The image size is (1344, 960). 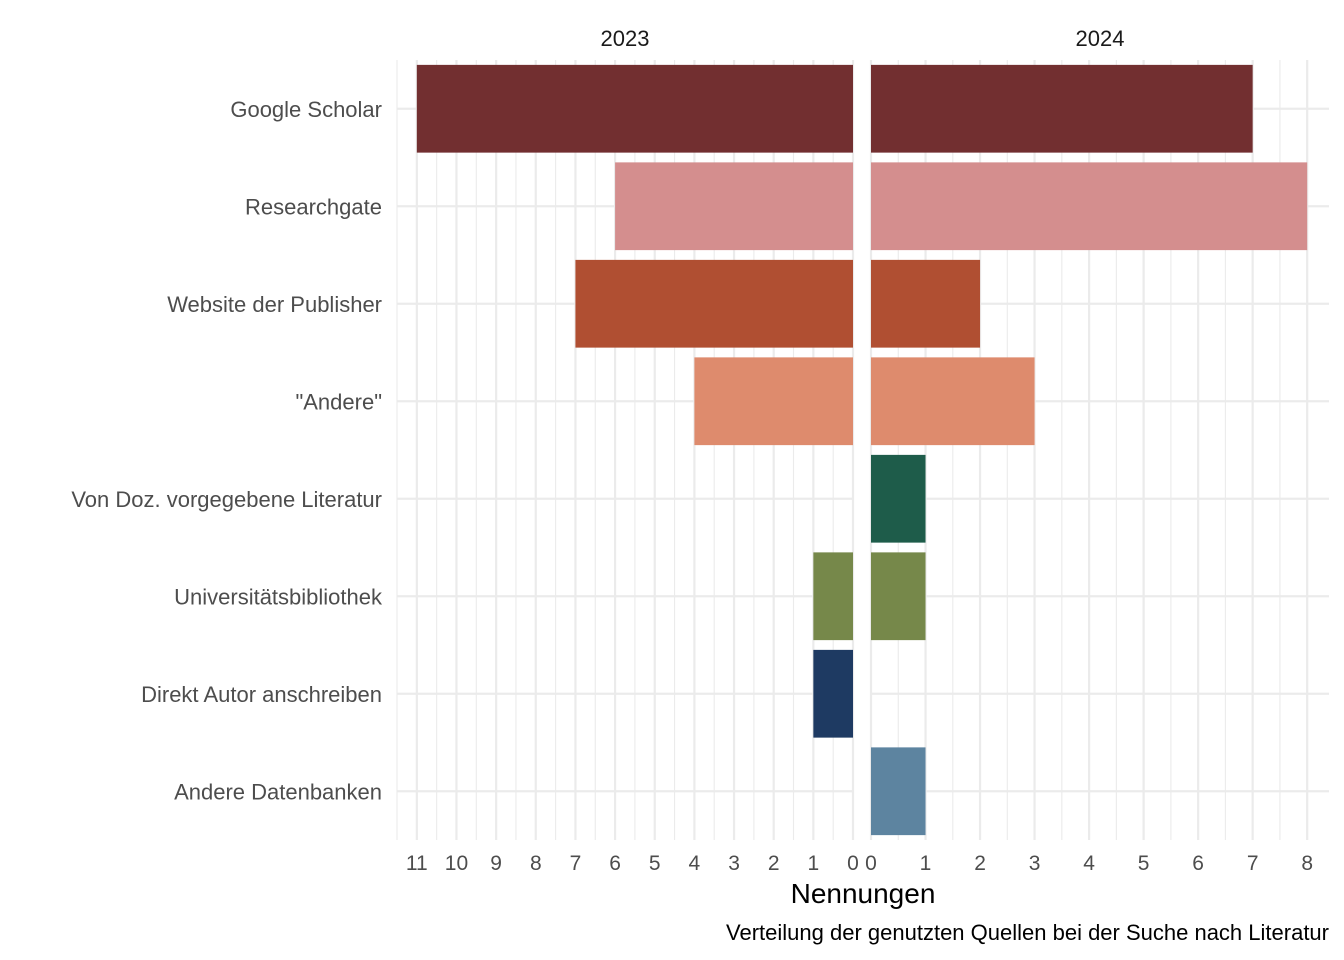 What do you see at coordinates (278, 791) in the screenshot?
I see `category-label: Andere Datenbanken` at bounding box center [278, 791].